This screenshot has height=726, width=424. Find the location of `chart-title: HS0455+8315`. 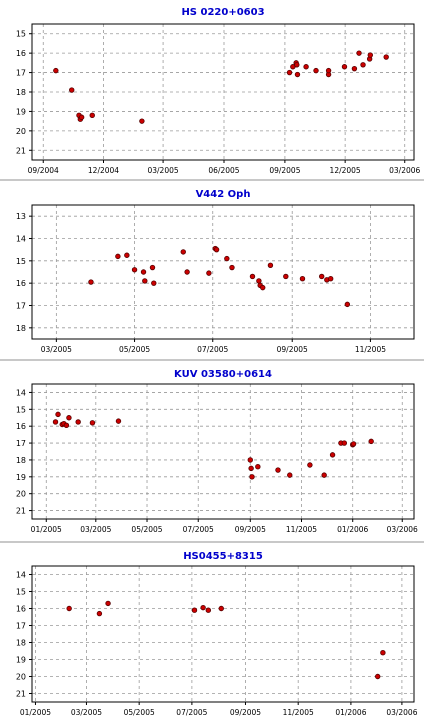

chart-title: HS0455+8315 is located at coordinates (223, 556).